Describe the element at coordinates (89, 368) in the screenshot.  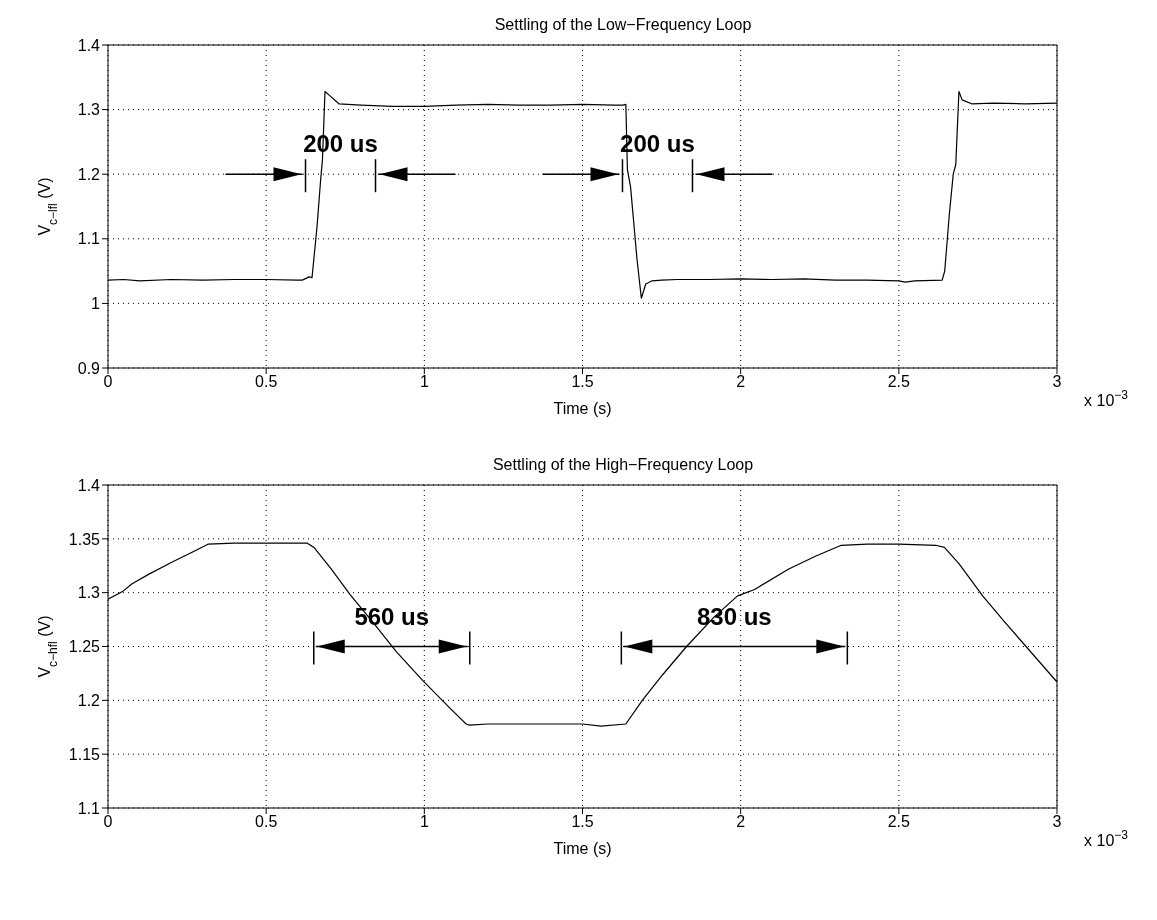
I see `y-tick-label: 0.9` at that location.